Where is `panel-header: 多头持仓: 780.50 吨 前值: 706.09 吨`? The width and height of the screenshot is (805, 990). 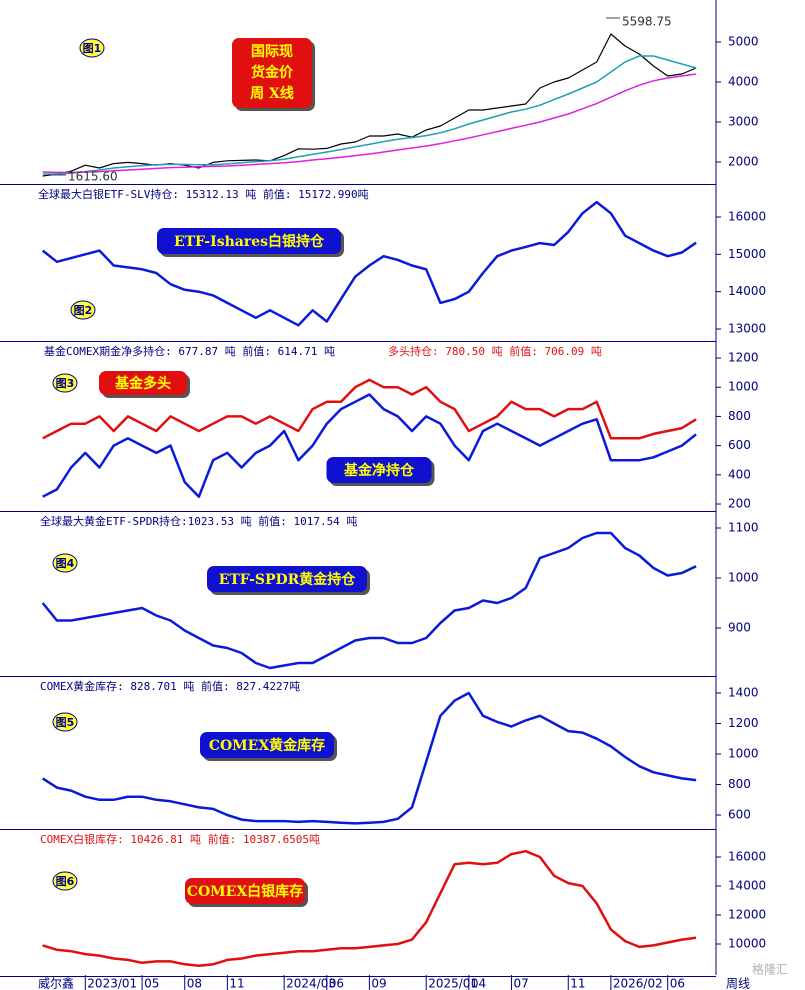
panel-header: 多头持仓: 780.50 吨 前值: 706.09 吨 is located at coordinates (495, 351).